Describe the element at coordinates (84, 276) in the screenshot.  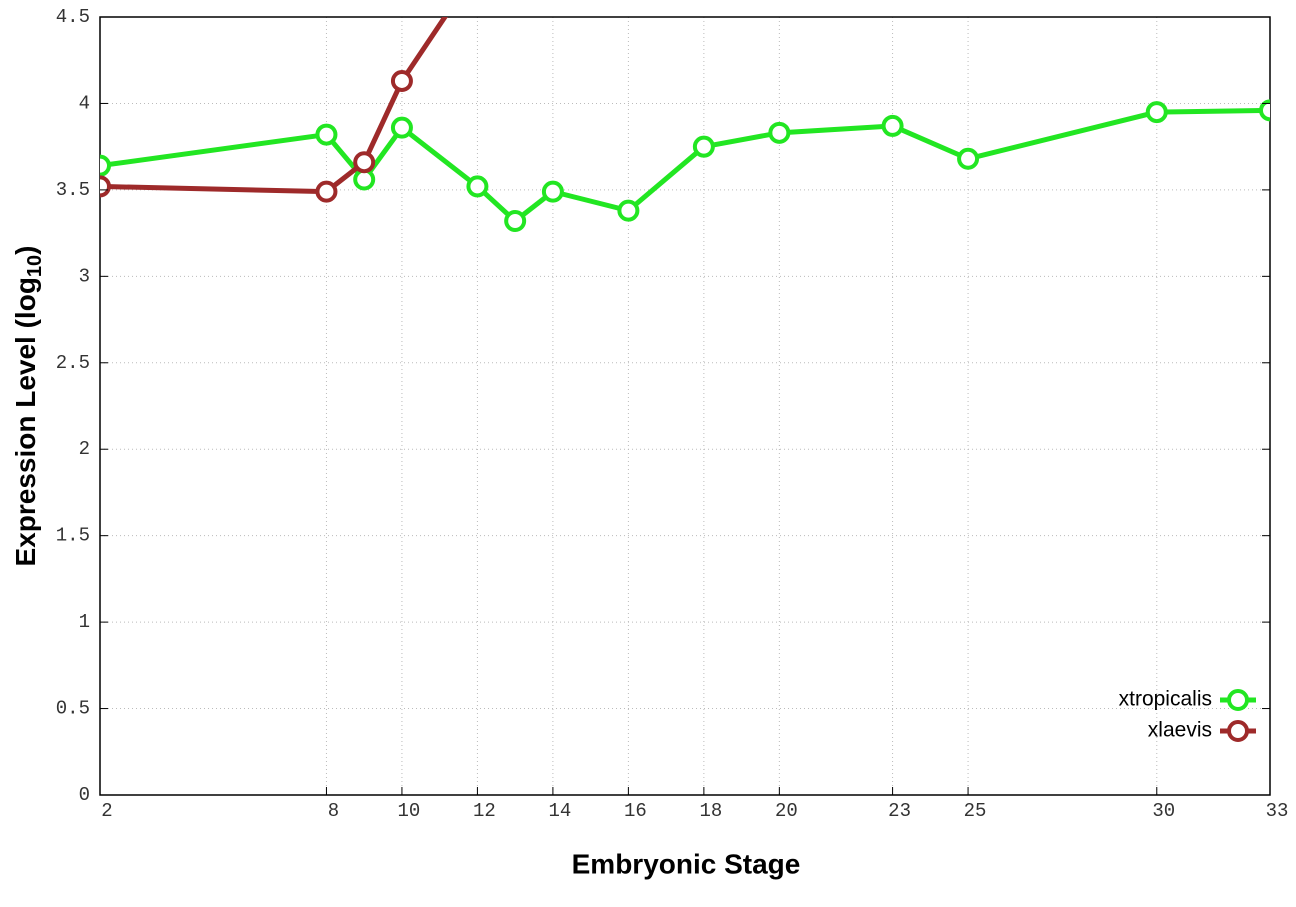
I see `y-tick-label: 3` at that location.